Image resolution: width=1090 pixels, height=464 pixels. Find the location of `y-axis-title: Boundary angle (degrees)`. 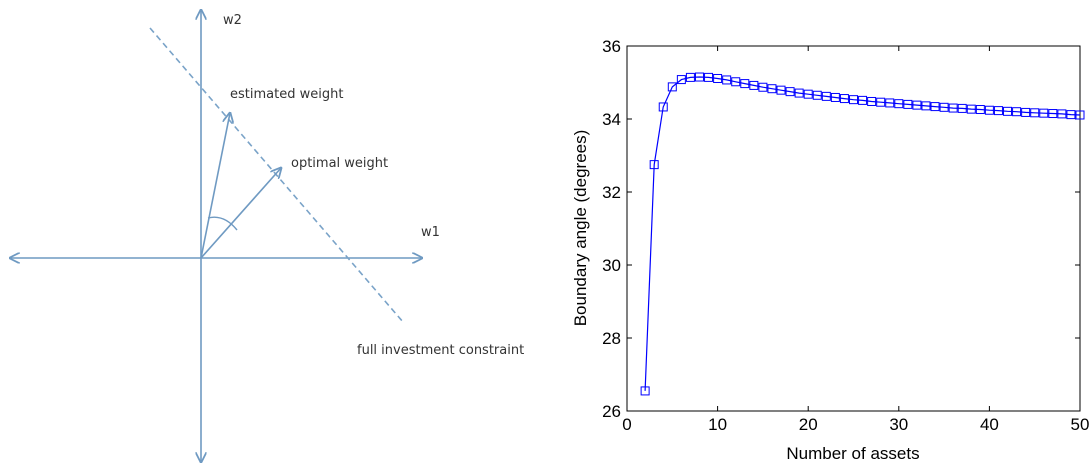

y-axis-title: Boundary angle (degrees) is located at coordinates (580, 228).